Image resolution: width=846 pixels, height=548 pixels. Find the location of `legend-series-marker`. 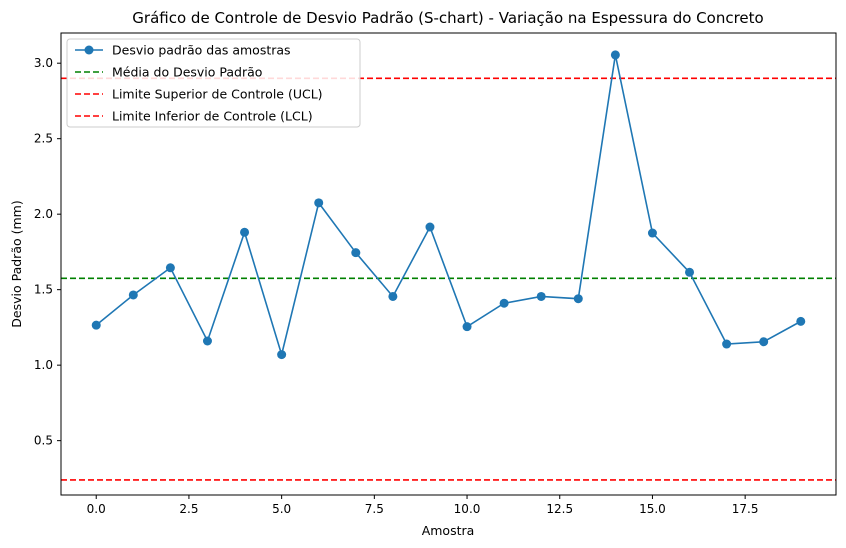

legend-series-marker is located at coordinates (89, 50).